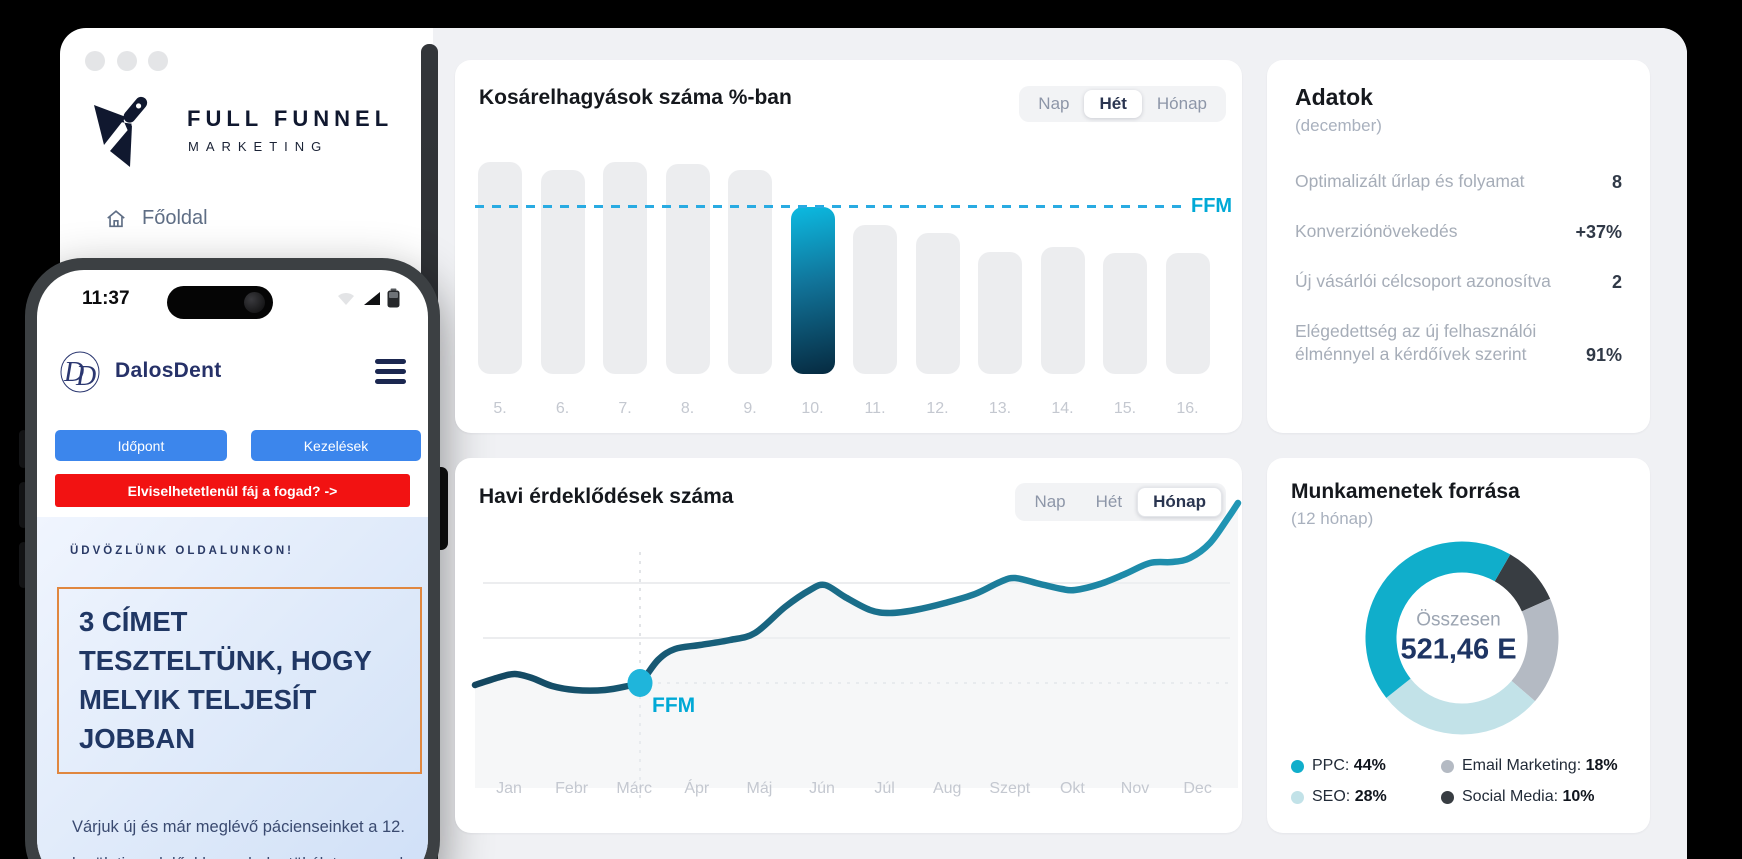 The height and width of the screenshot is (859, 1742). I want to click on metric-row: Konverziónövekedés +37%, so click(1458, 231).